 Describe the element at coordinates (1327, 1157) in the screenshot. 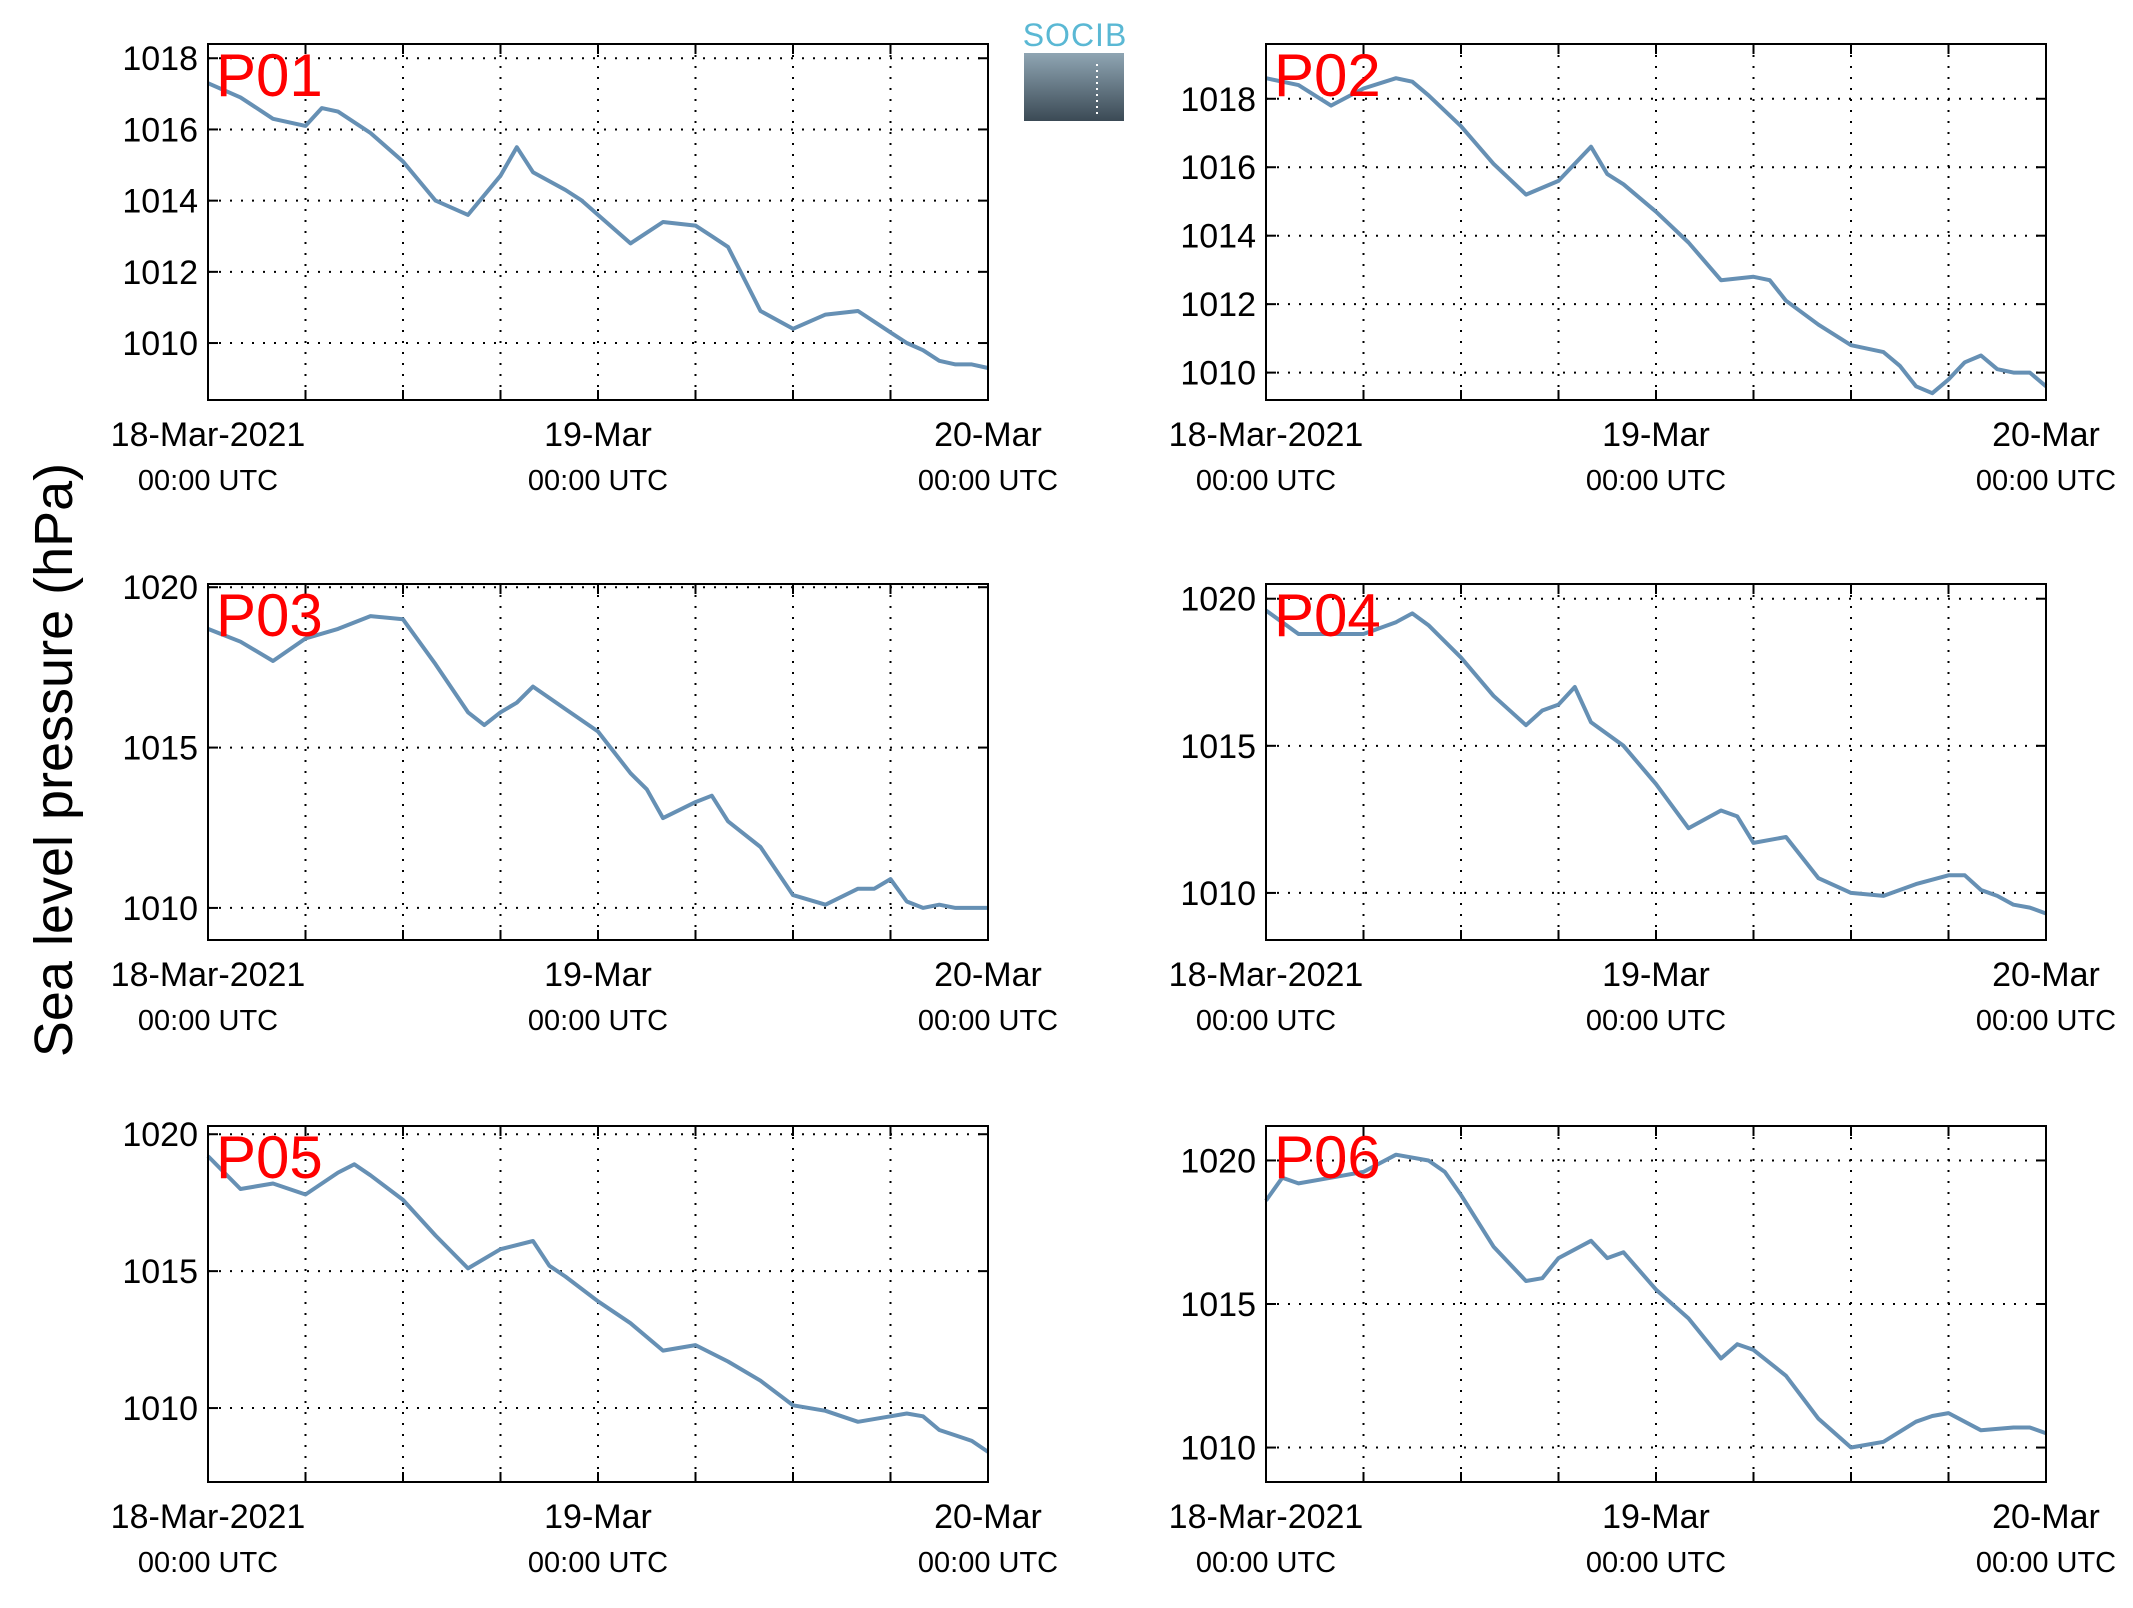

I see `panel-label: P06` at that location.